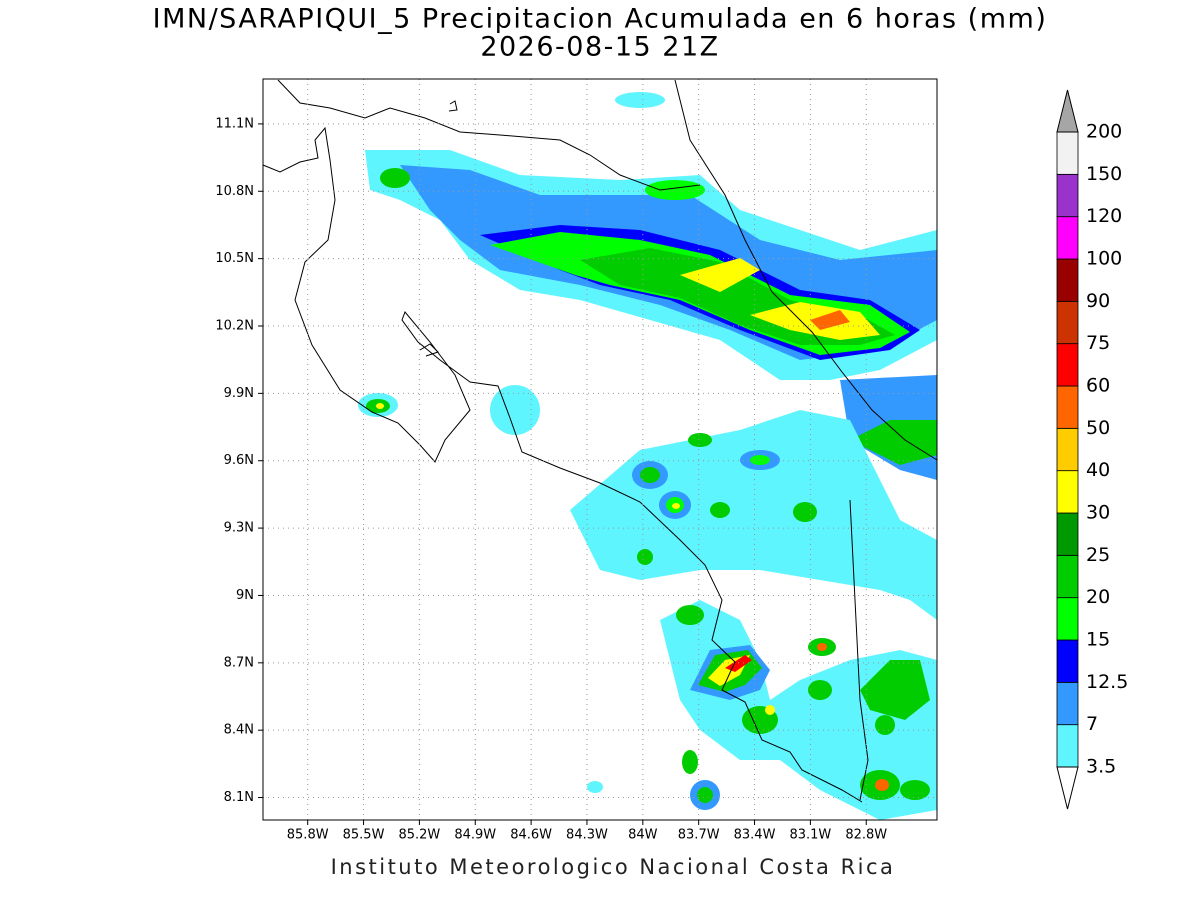  What do you see at coordinates (239, 730) in the screenshot?
I see `y-tick-label: 8.4N` at bounding box center [239, 730].